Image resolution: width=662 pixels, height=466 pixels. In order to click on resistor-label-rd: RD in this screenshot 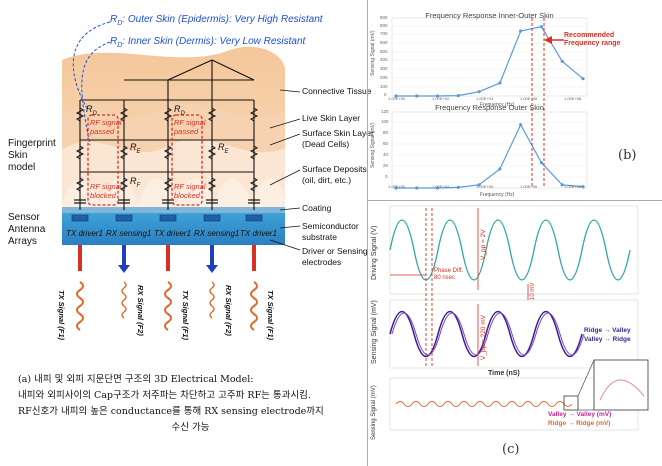, I will do `click(91, 110)`.